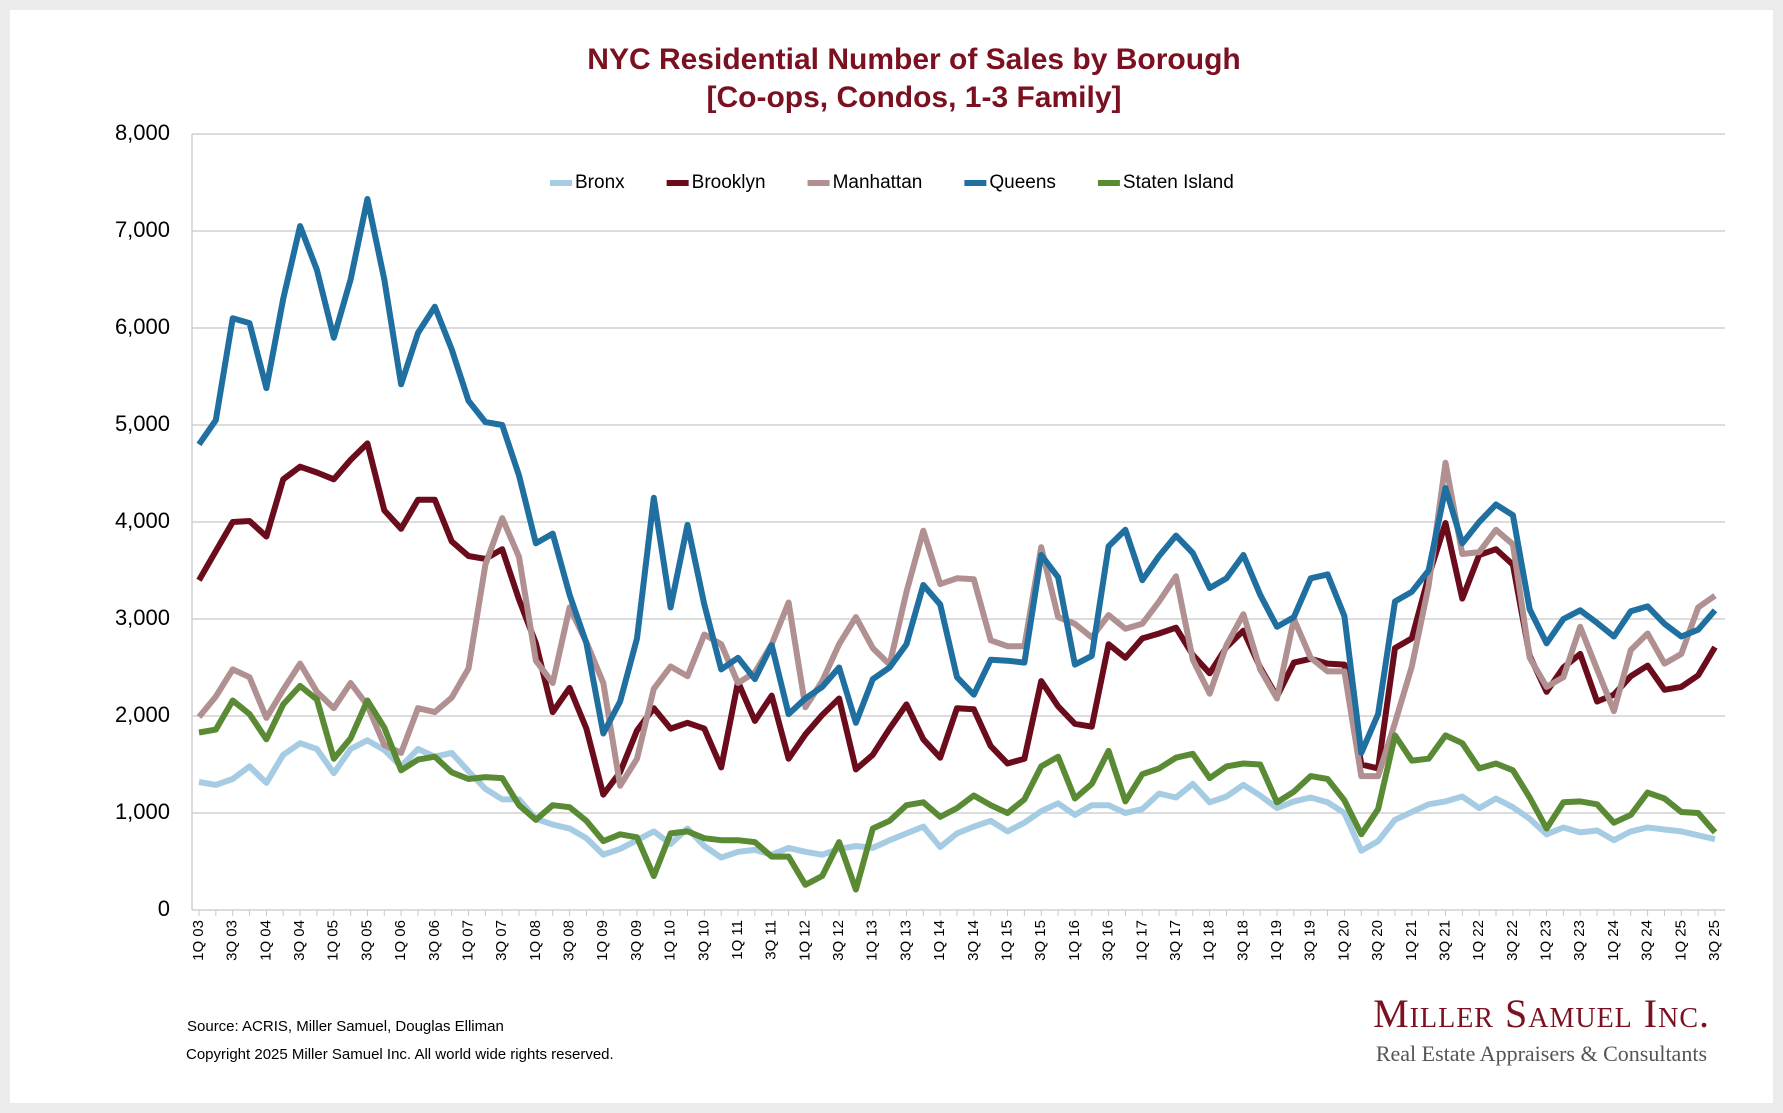 The height and width of the screenshot is (1113, 1783). Describe the element at coordinates (1444, 940) in the screenshot. I see `x-tick-label: 3Q 21` at that location.